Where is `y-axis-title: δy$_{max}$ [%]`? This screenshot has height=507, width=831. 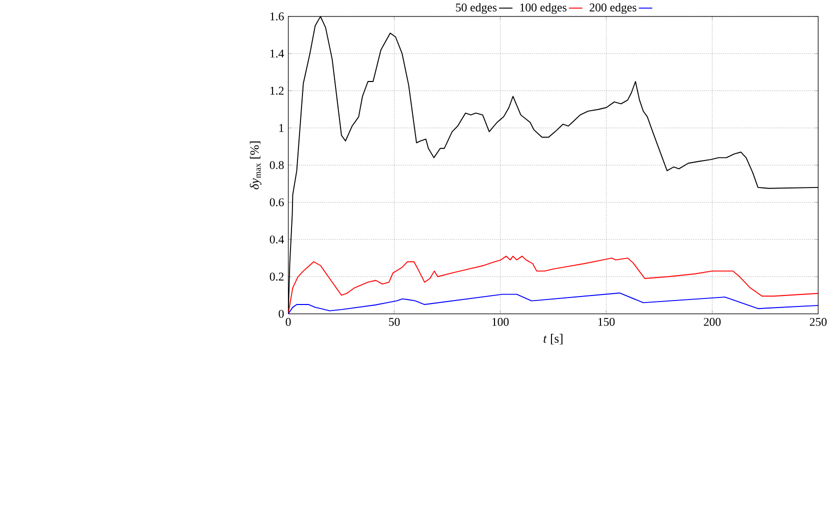 y-axis-title: δy$_{max}$ [%] is located at coordinates (256, 165).